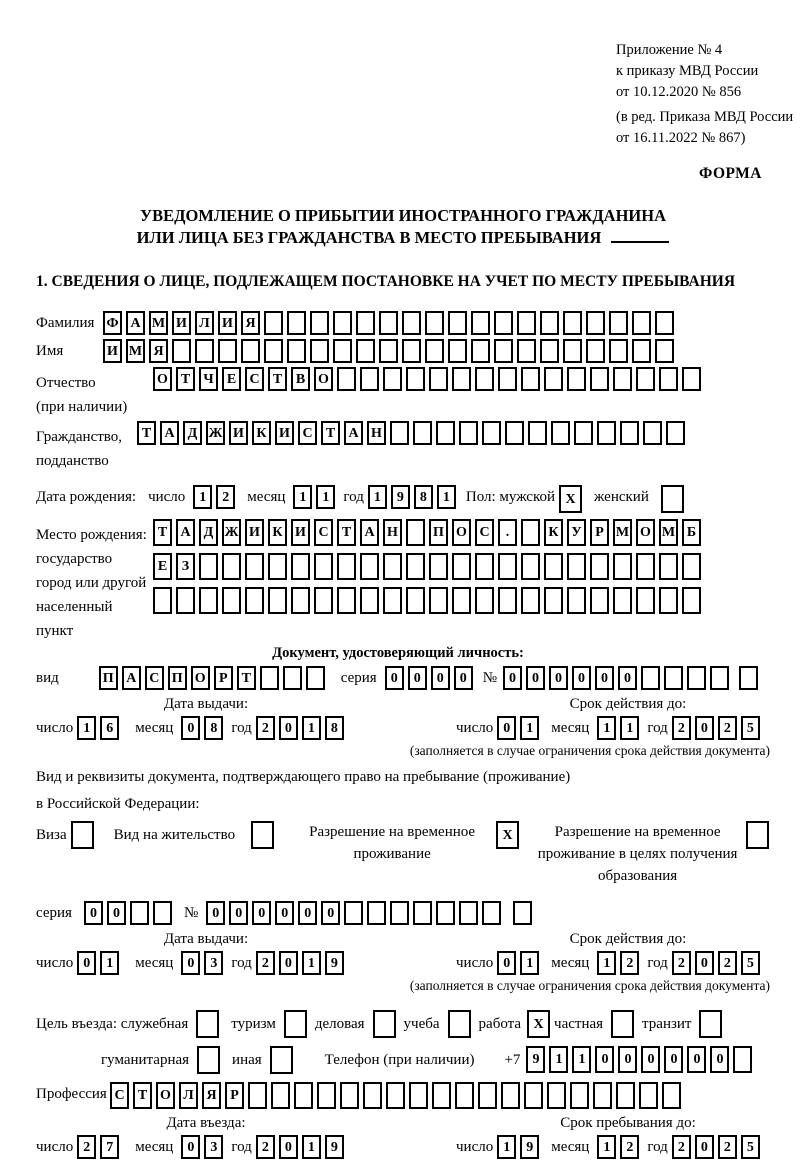 The image size is (800, 1163). Describe the element at coordinates (112, 323) in the screenshot. I see `form-cell: Ф` at that location.